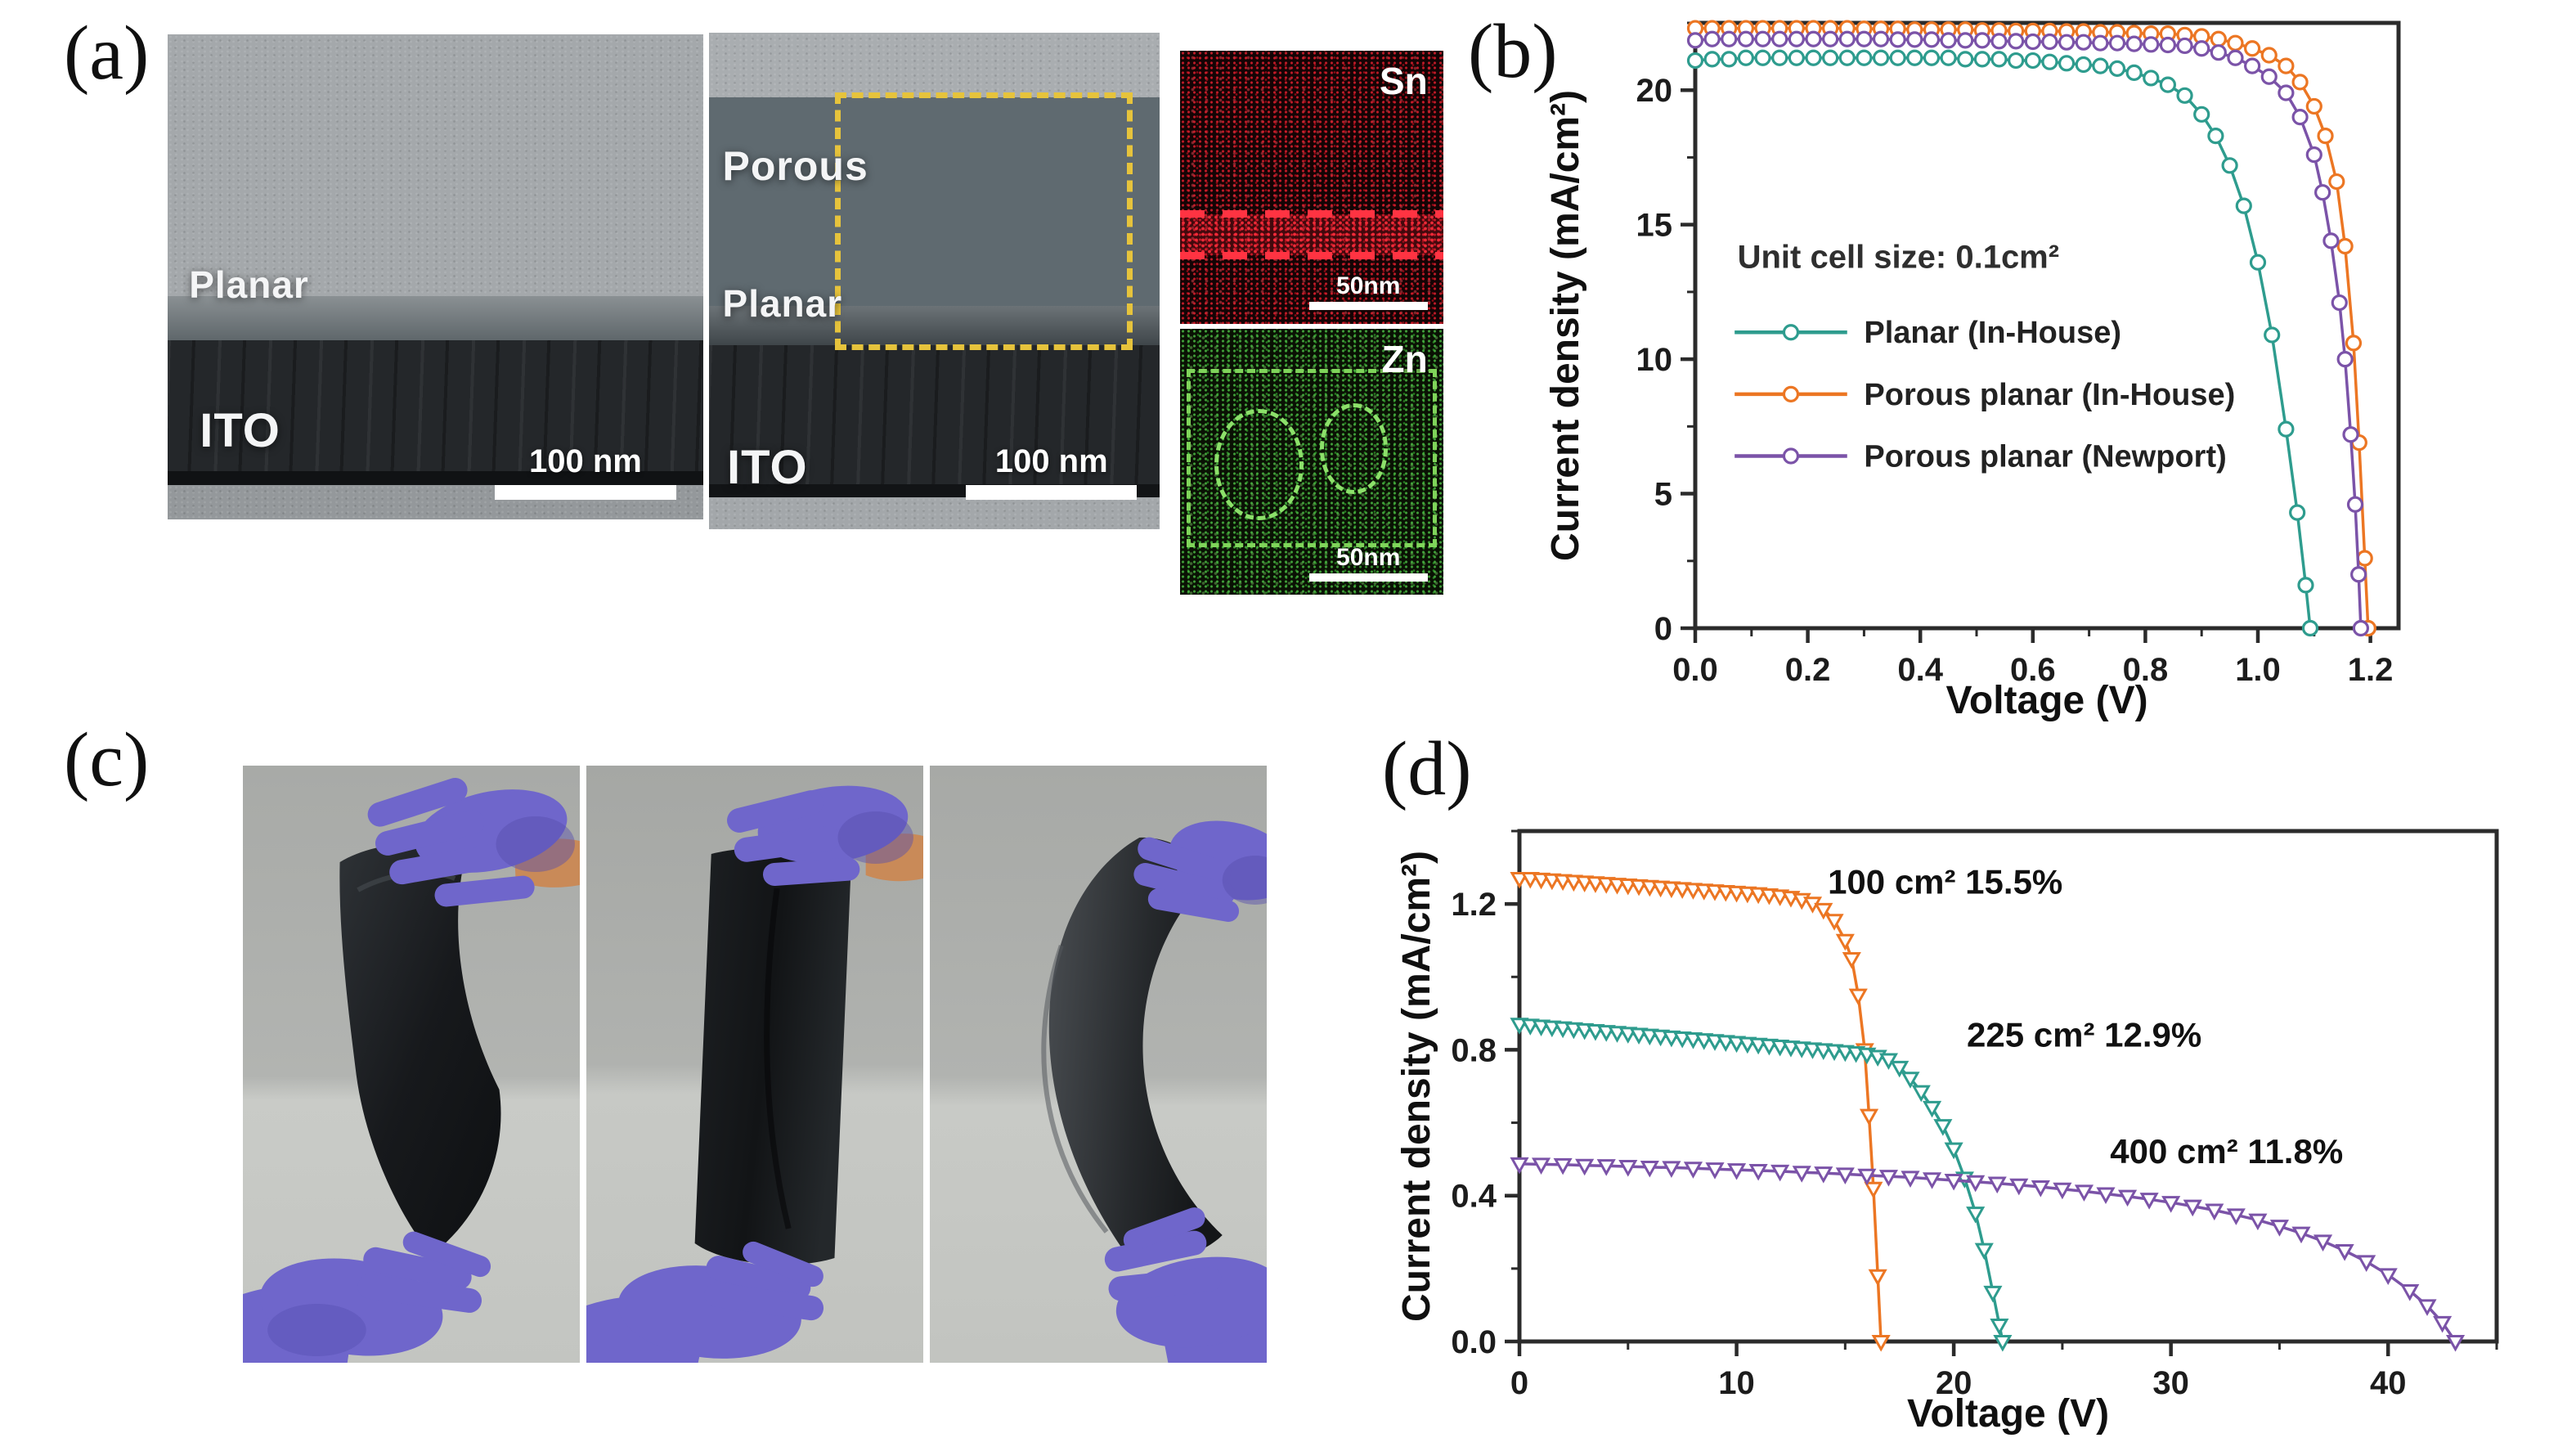 This screenshot has height=1438, width=2576. I want to click on svg-text: 100 cm² 15.5%, so click(1945, 881).